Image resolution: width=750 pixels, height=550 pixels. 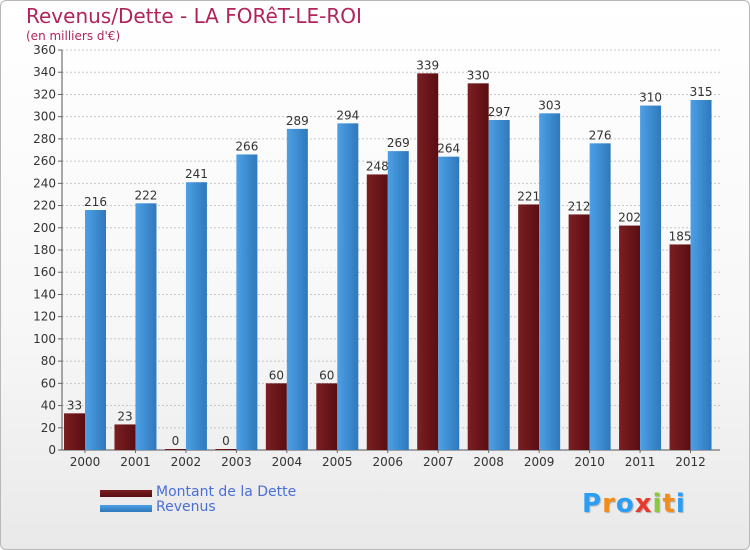 What do you see at coordinates (44, 206) in the screenshot?
I see `y-tick-label: 220` at bounding box center [44, 206].